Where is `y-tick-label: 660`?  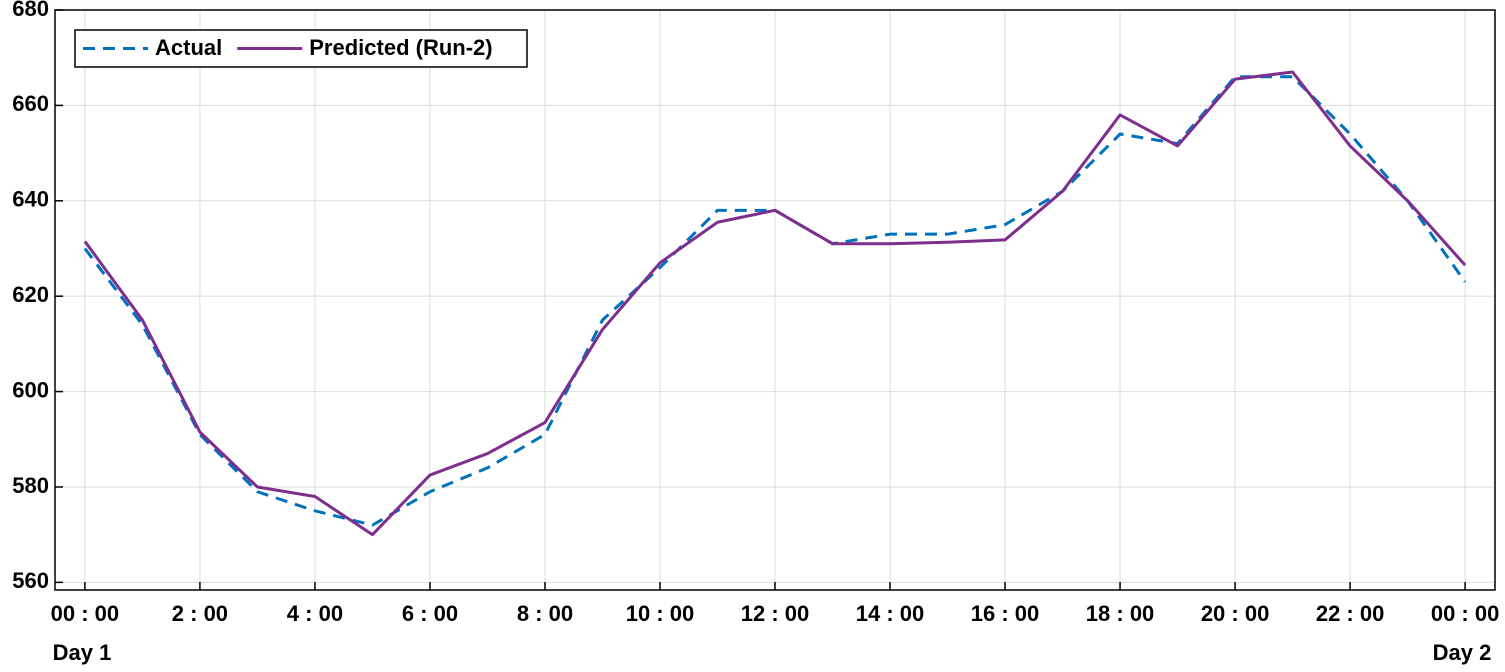
y-tick-label: 660 is located at coordinates (30, 103).